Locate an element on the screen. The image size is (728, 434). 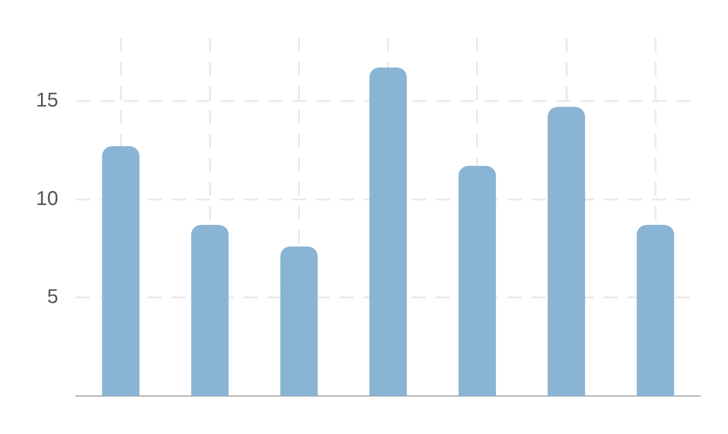
y-tick-label: 15 is located at coordinates (47, 100).